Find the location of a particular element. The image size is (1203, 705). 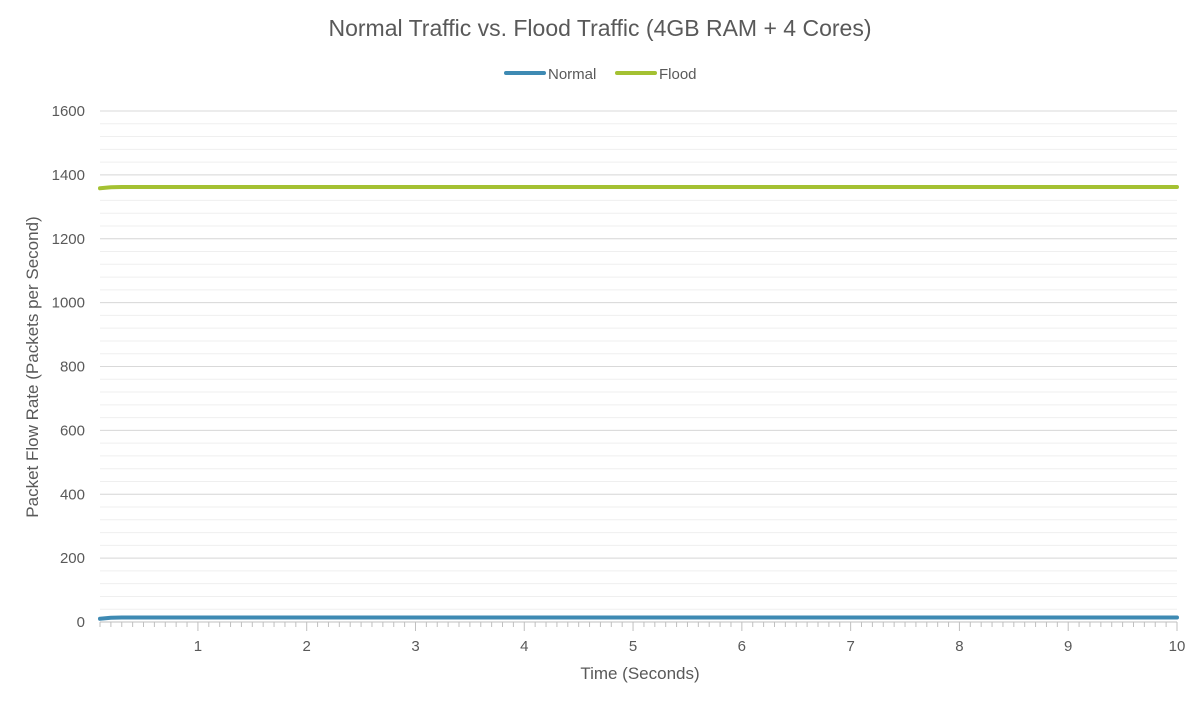

x-tick-label: 1 is located at coordinates (198, 646).